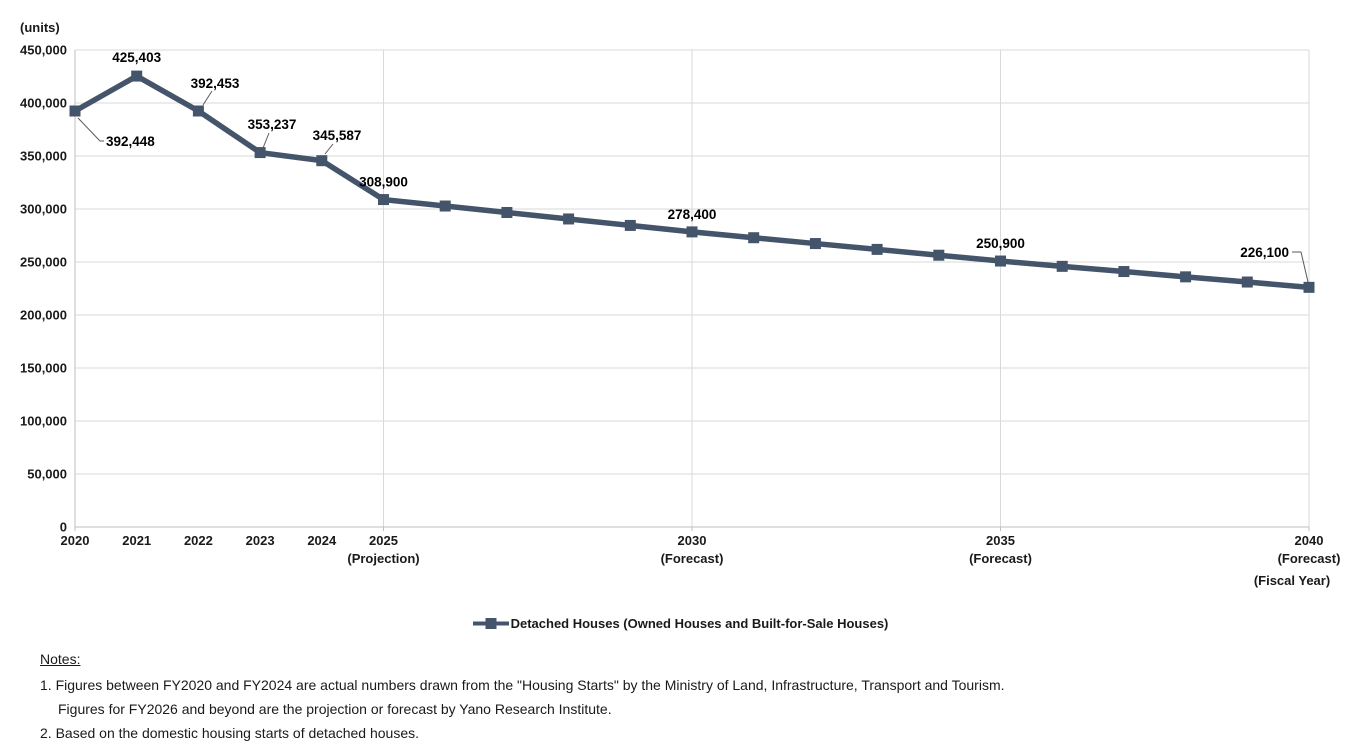 This screenshot has height=753, width=1361. What do you see at coordinates (260, 540) in the screenshot?
I see `x-tick-label: 2023` at bounding box center [260, 540].